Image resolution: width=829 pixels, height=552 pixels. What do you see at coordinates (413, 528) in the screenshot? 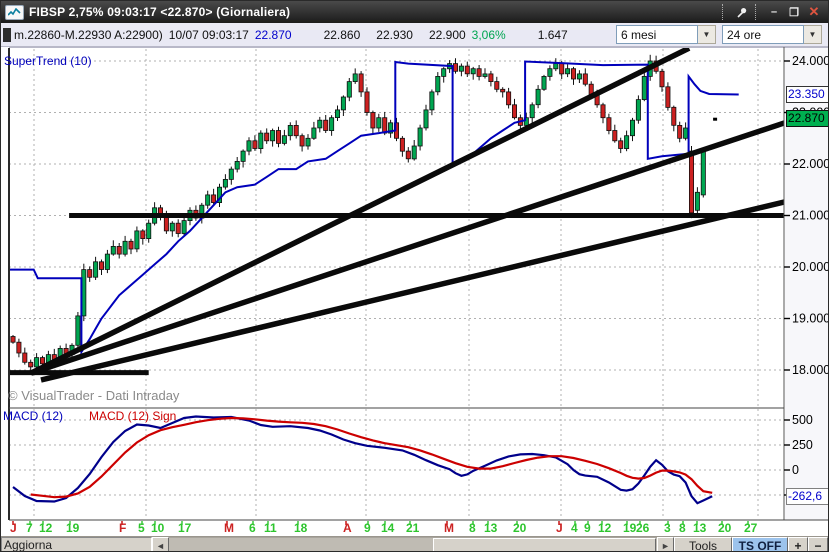
I see `svg-text: 21` at bounding box center [413, 528].